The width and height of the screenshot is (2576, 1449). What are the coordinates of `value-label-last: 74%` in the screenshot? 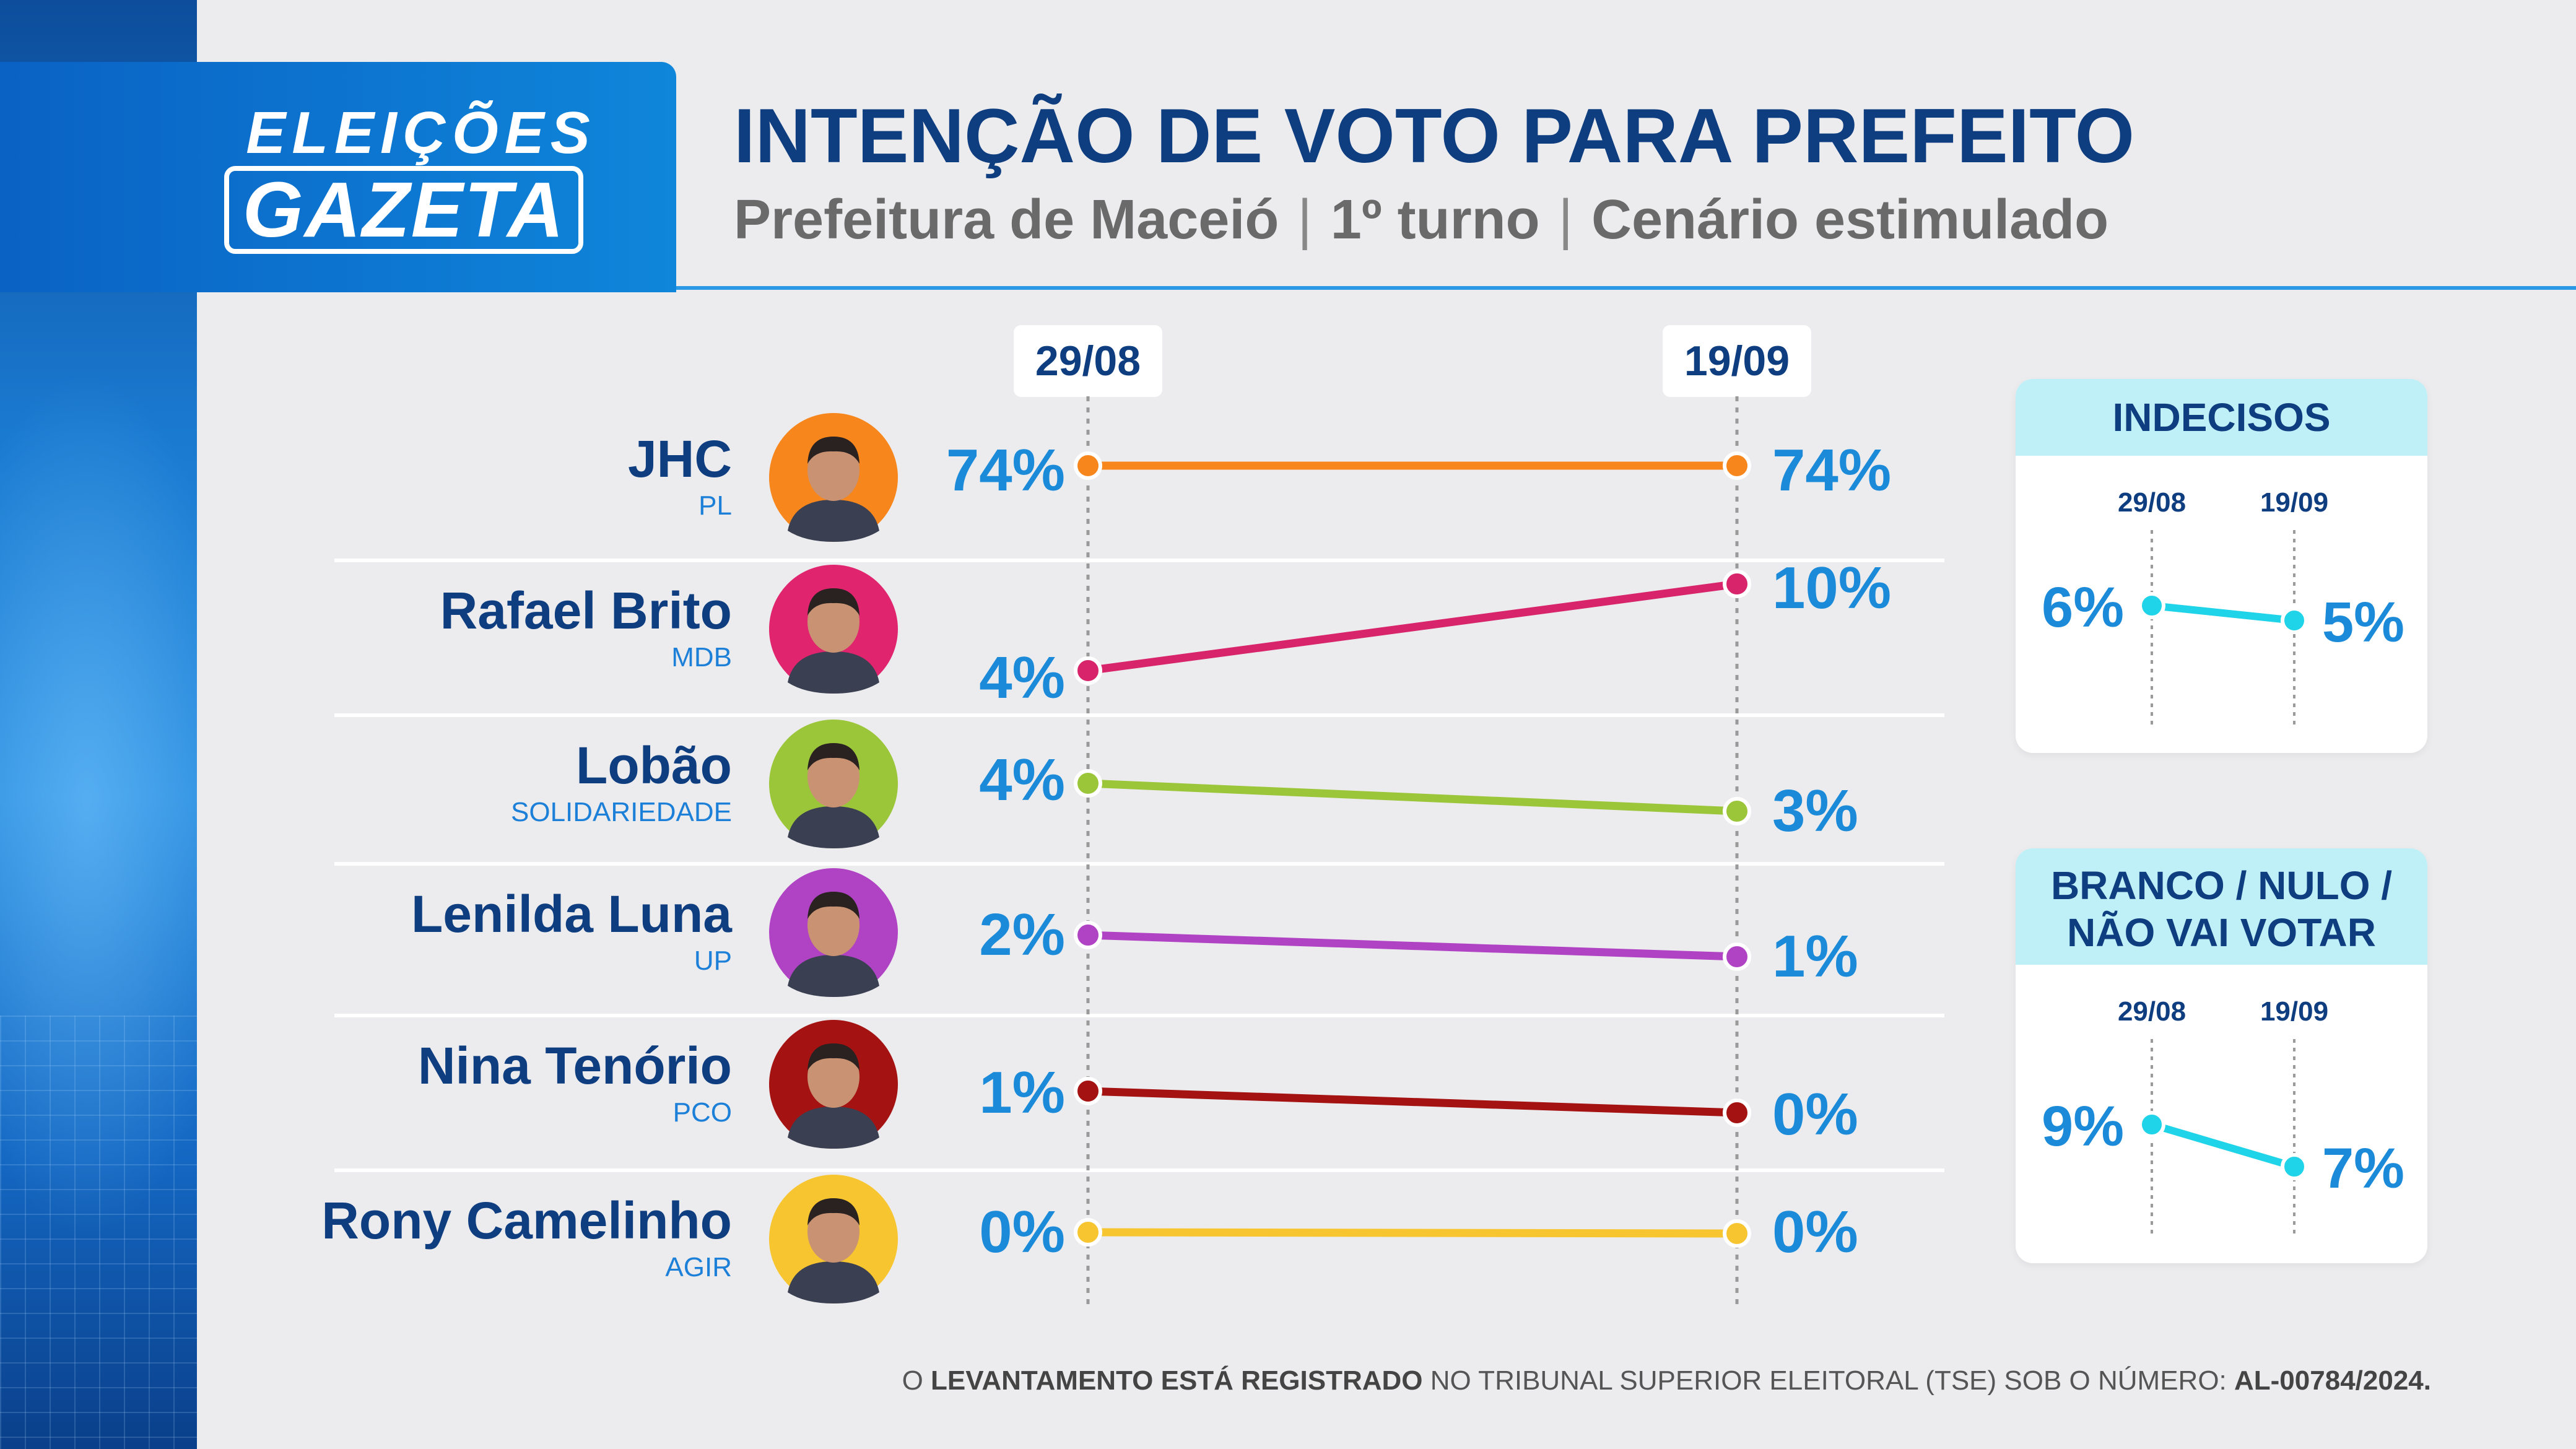 It's located at (1832, 470).